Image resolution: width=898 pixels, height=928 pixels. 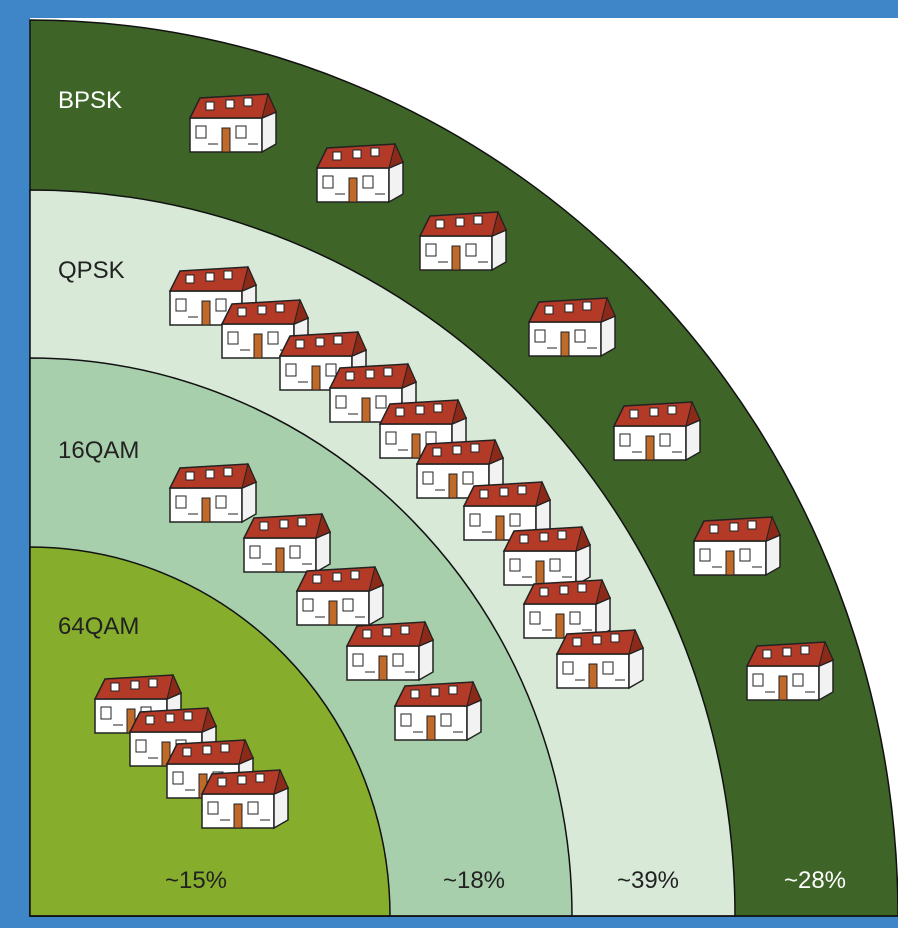 What do you see at coordinates (91, 270) in the screenshot?
I see `band-label: QPSK` at bounding box center [91, 270].